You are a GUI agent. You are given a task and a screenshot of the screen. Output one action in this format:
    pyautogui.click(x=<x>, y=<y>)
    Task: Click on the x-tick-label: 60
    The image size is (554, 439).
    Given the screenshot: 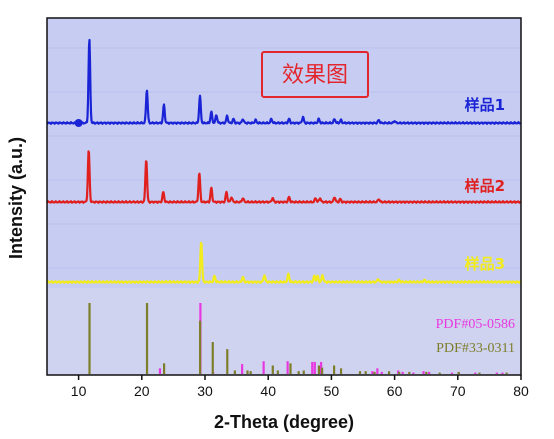 What is the action you would take?
    pyautogui.click(x=395, y=391)
    